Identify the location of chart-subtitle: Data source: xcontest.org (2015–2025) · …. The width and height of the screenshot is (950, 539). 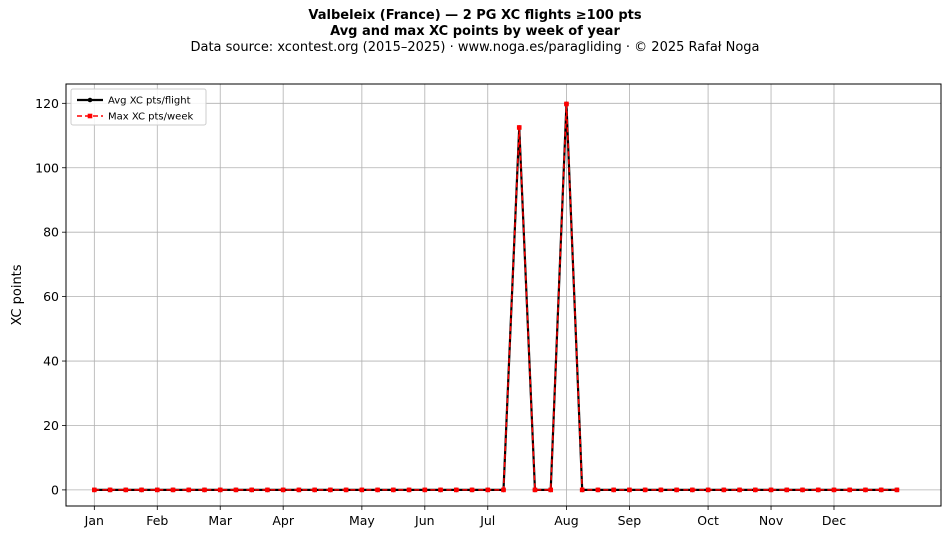
(475, 47).